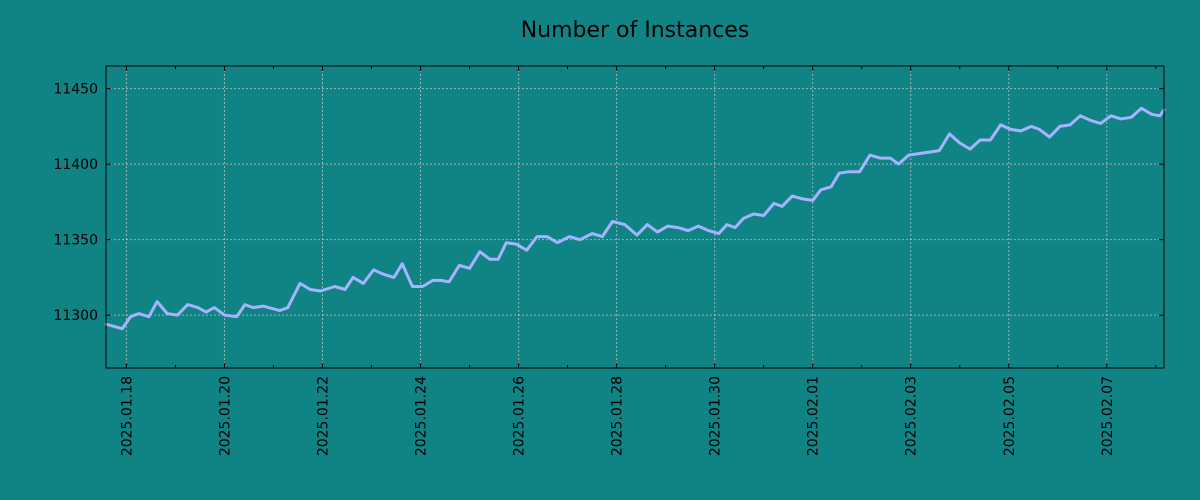 This screenshot has width=1200, height=500. What do you see at coordinates (324, 416) in the screenshot?
I see `x-tick-label: 2025.01.22` at bounding box center [324, 416].